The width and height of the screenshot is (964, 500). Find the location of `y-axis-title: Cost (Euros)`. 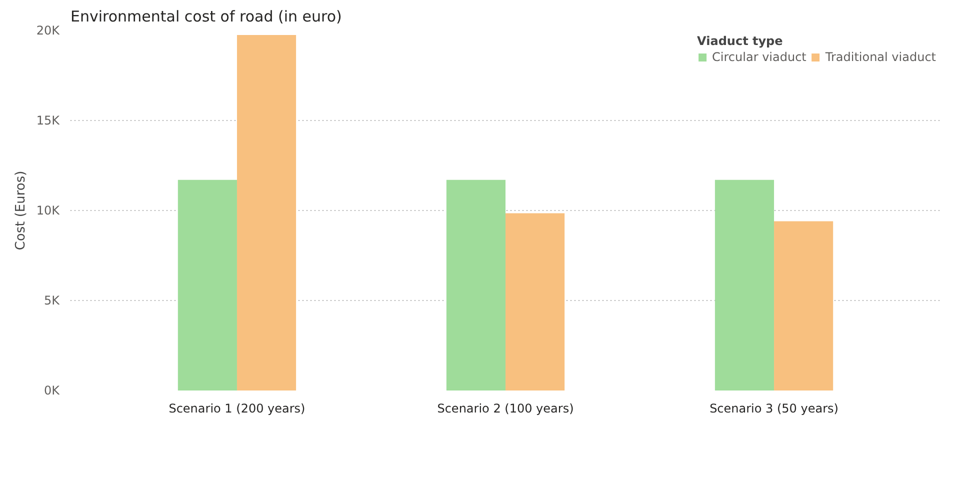

y-axis-title: Cost (Euros) is located at coordinates (20, 210).